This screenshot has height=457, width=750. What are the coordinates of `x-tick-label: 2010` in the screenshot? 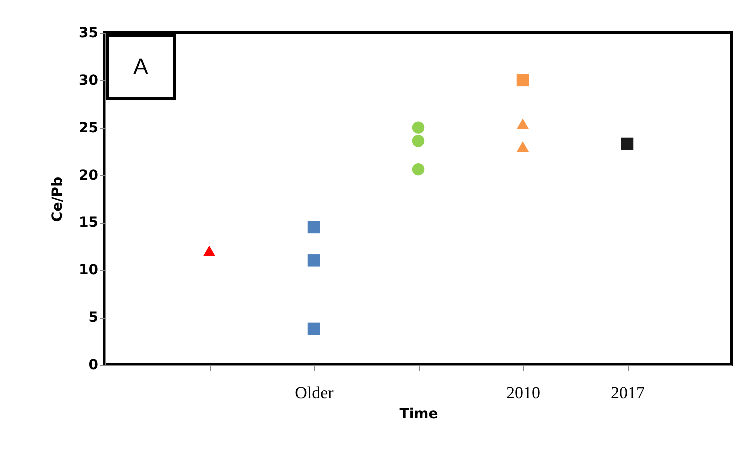 It's located at (523, 393).